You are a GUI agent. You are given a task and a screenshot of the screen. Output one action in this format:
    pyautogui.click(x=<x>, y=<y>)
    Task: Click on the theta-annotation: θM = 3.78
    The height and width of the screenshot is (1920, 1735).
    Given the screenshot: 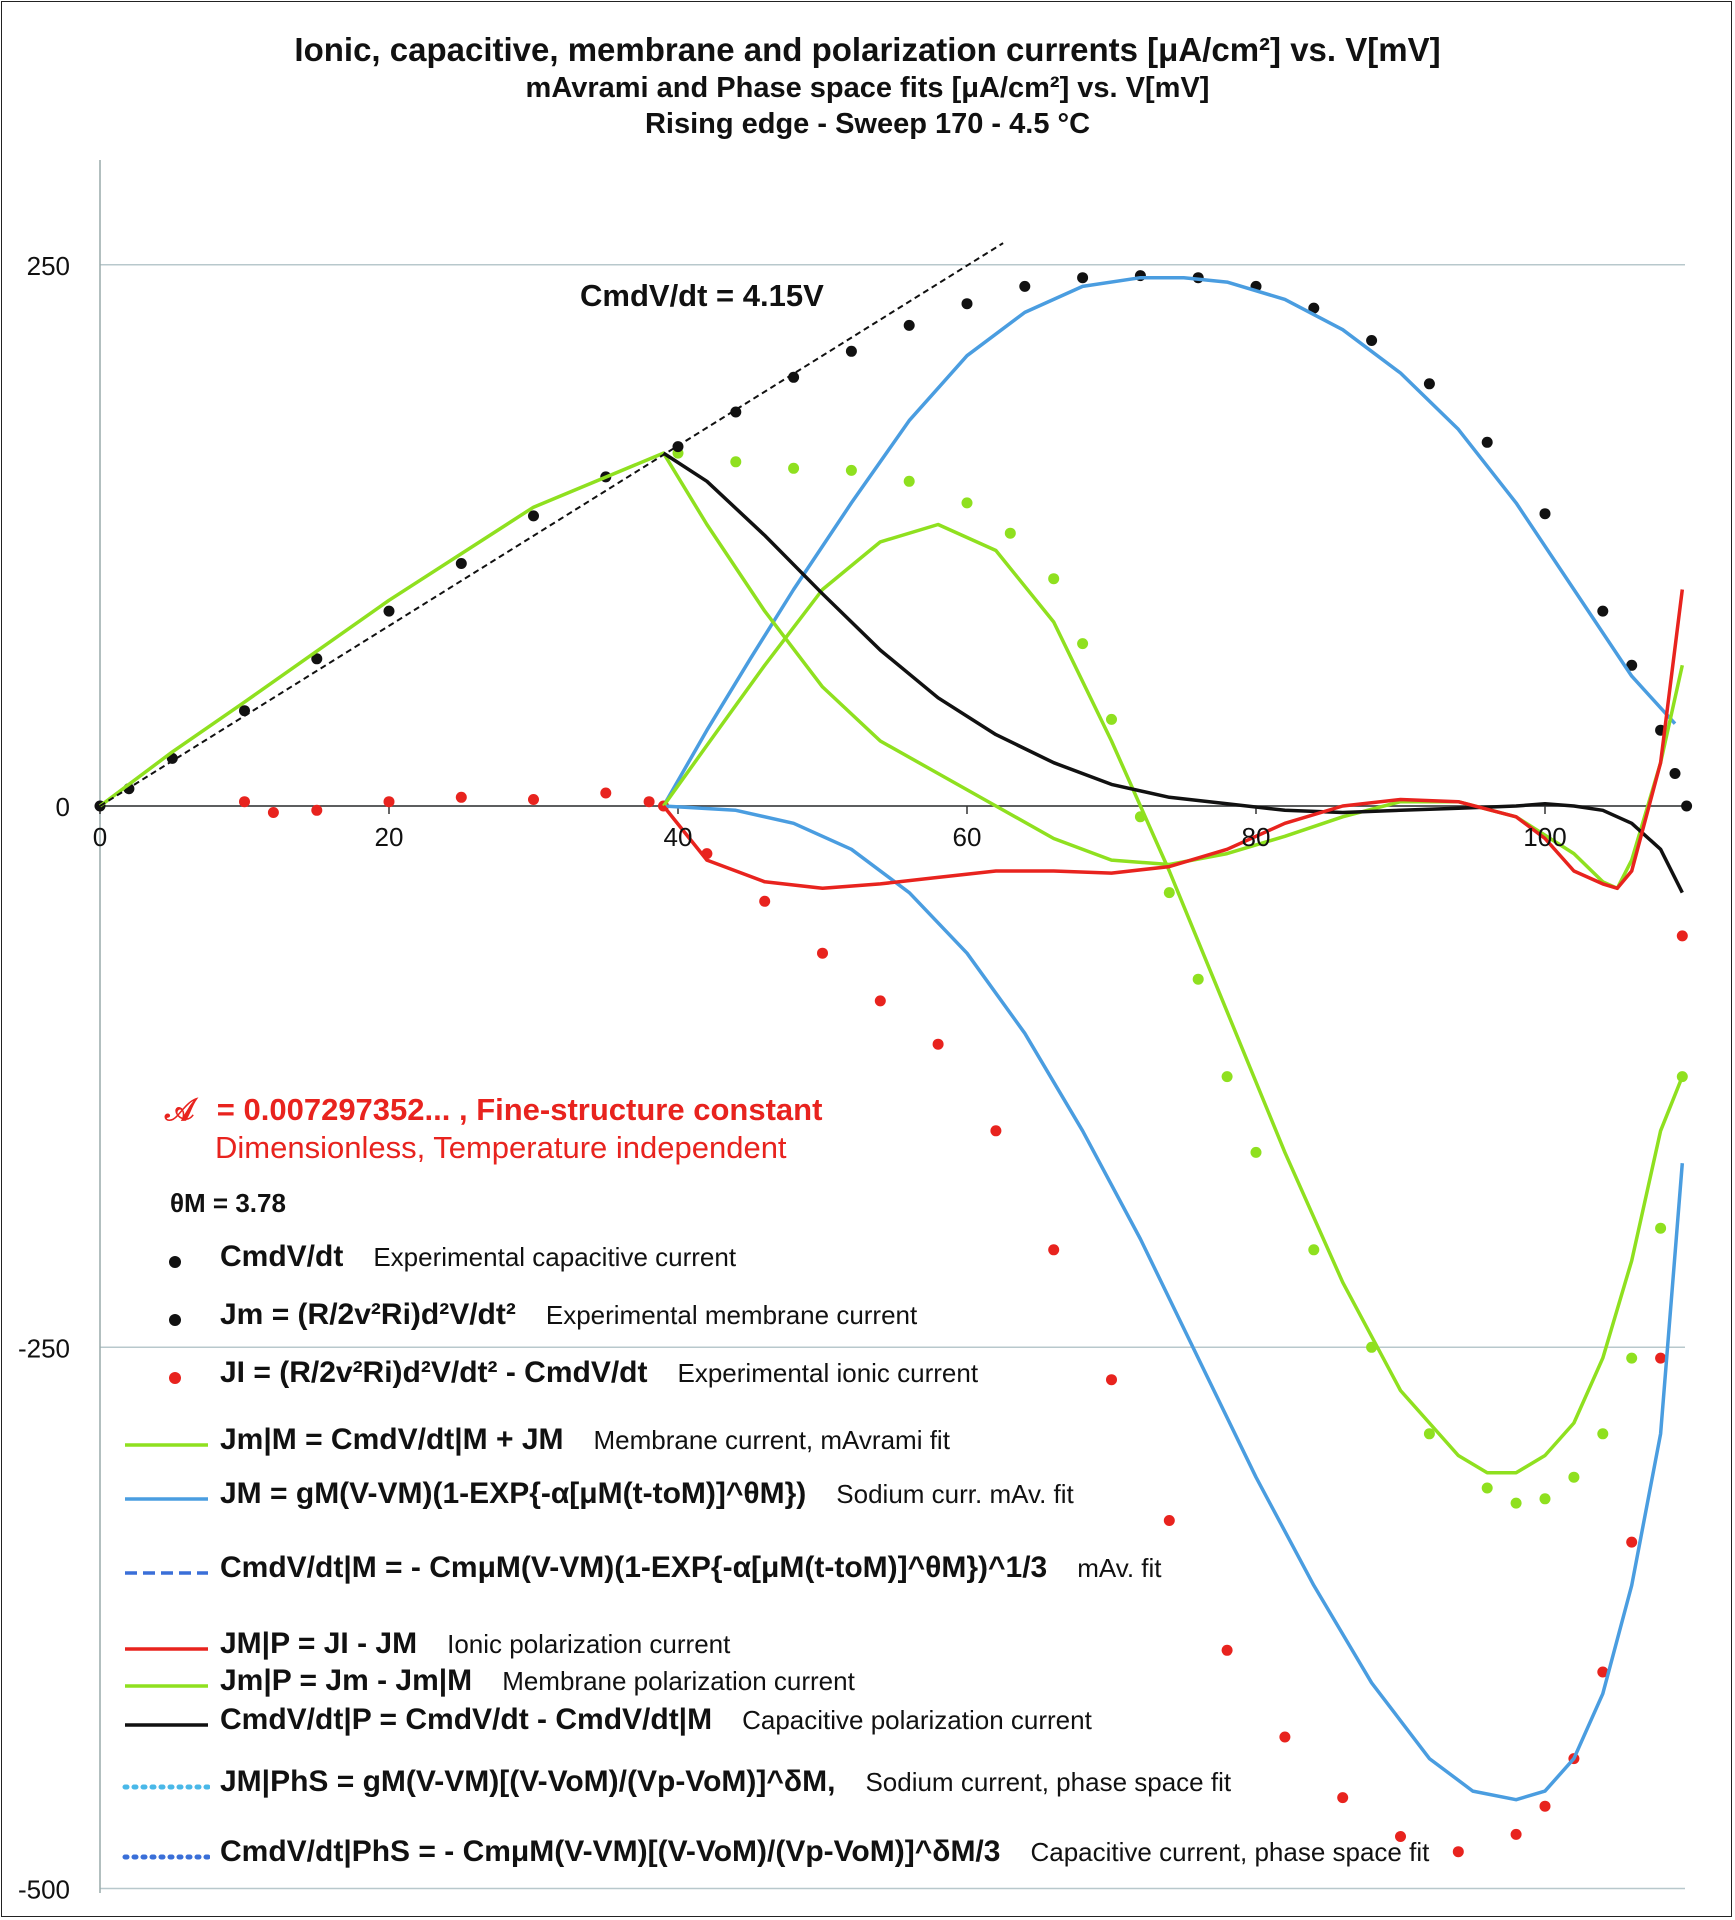 What is the action you would take?
    pyautogui.click(x=228, y=1203)
    